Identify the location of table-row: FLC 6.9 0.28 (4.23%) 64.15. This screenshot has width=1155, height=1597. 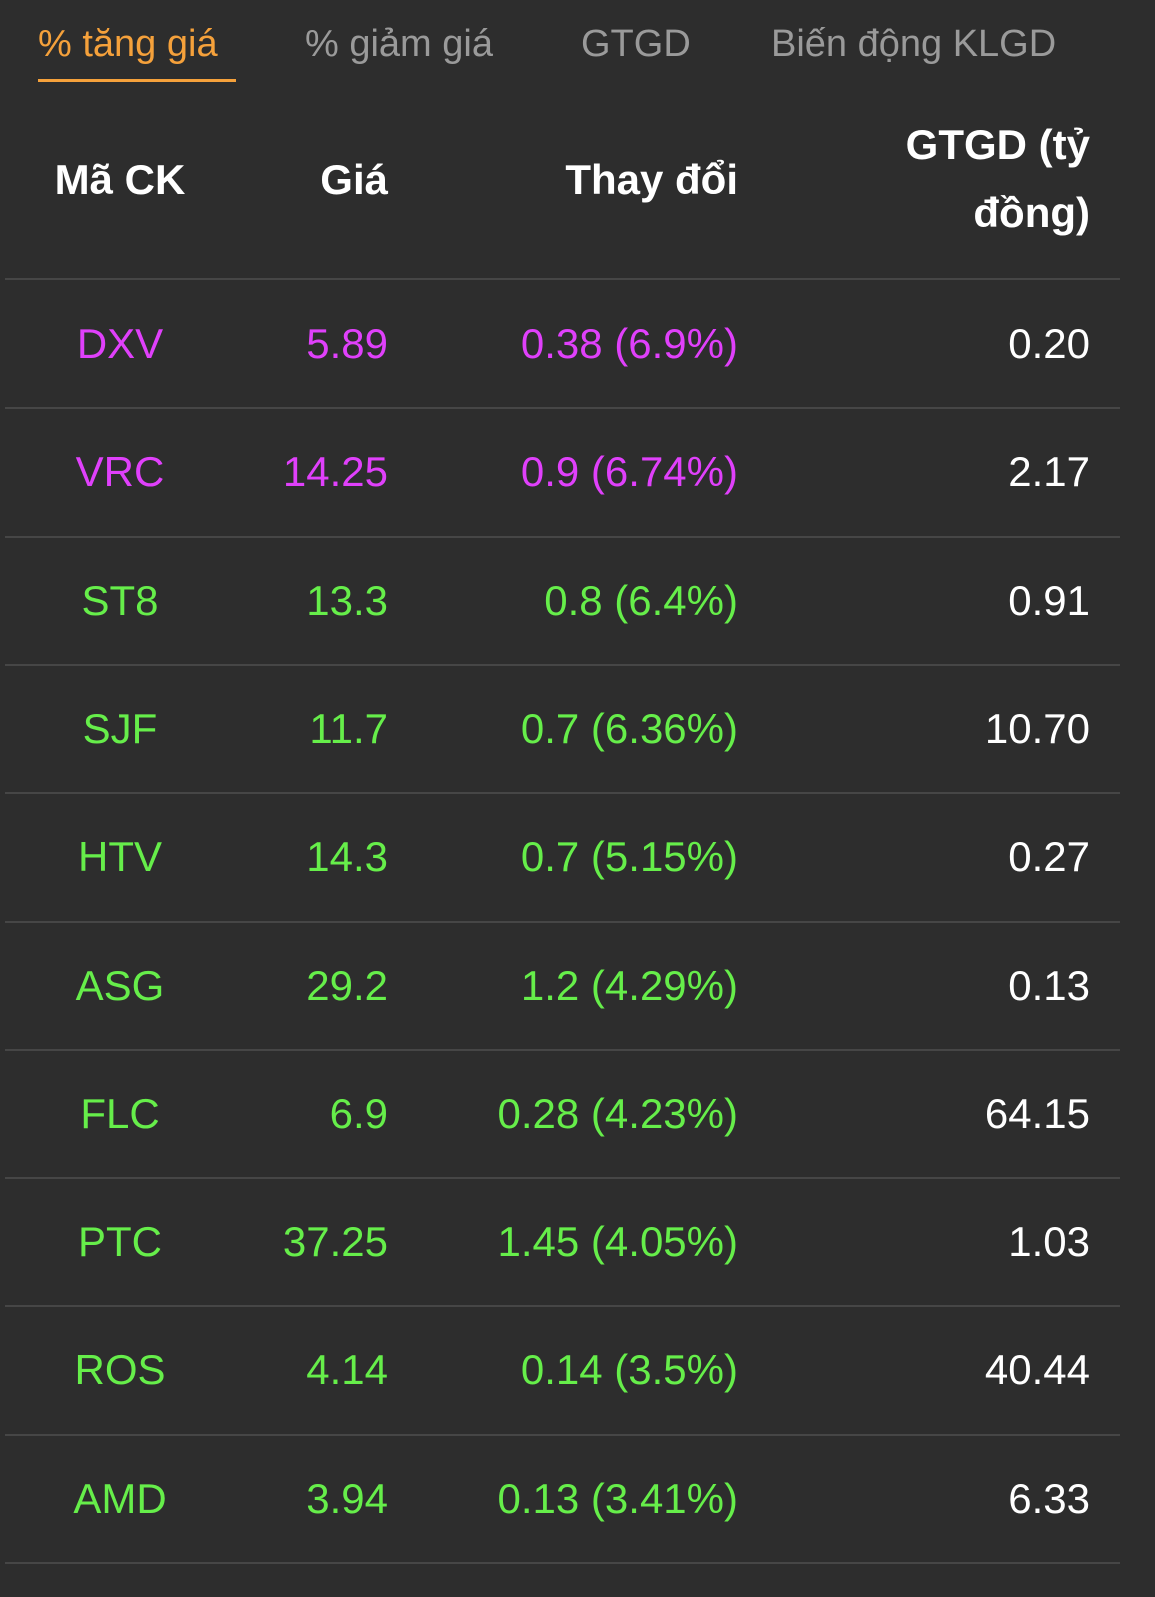
(577, 1114).